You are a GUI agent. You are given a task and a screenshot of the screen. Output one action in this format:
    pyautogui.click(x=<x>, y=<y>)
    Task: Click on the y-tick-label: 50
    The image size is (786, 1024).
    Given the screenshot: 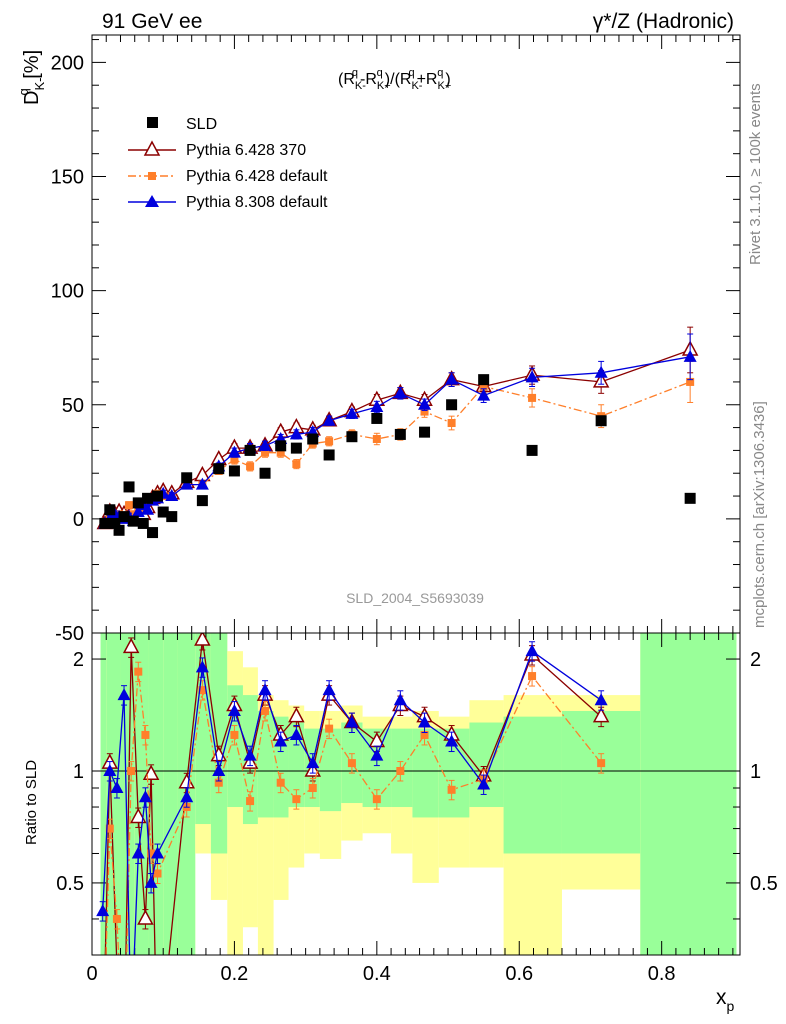 What is the action you would take?
    pyautogui.click(x=73, y=406)
    